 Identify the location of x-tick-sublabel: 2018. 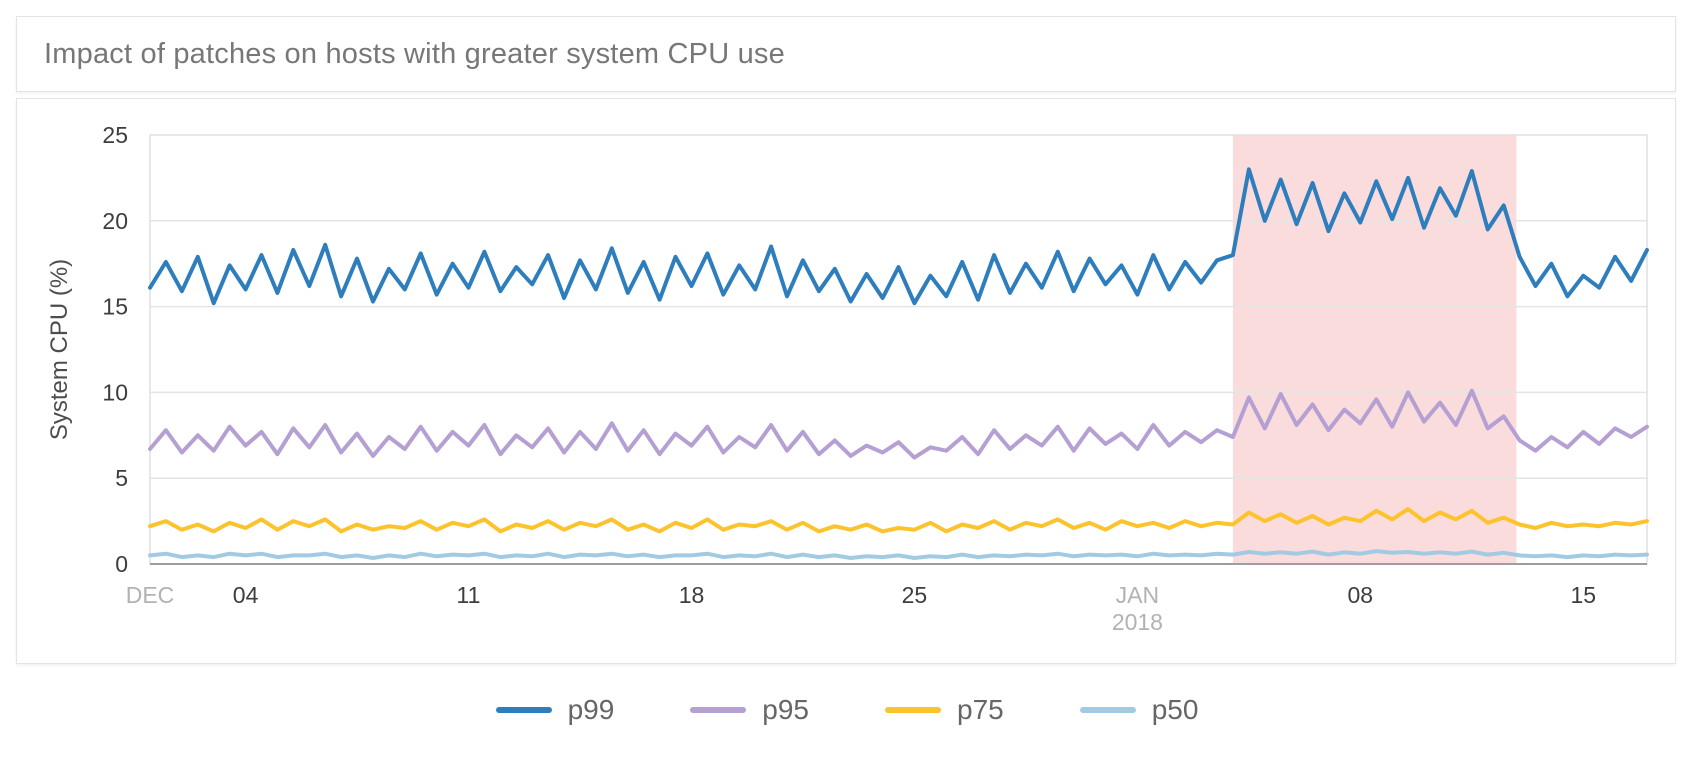
(1137, 622).